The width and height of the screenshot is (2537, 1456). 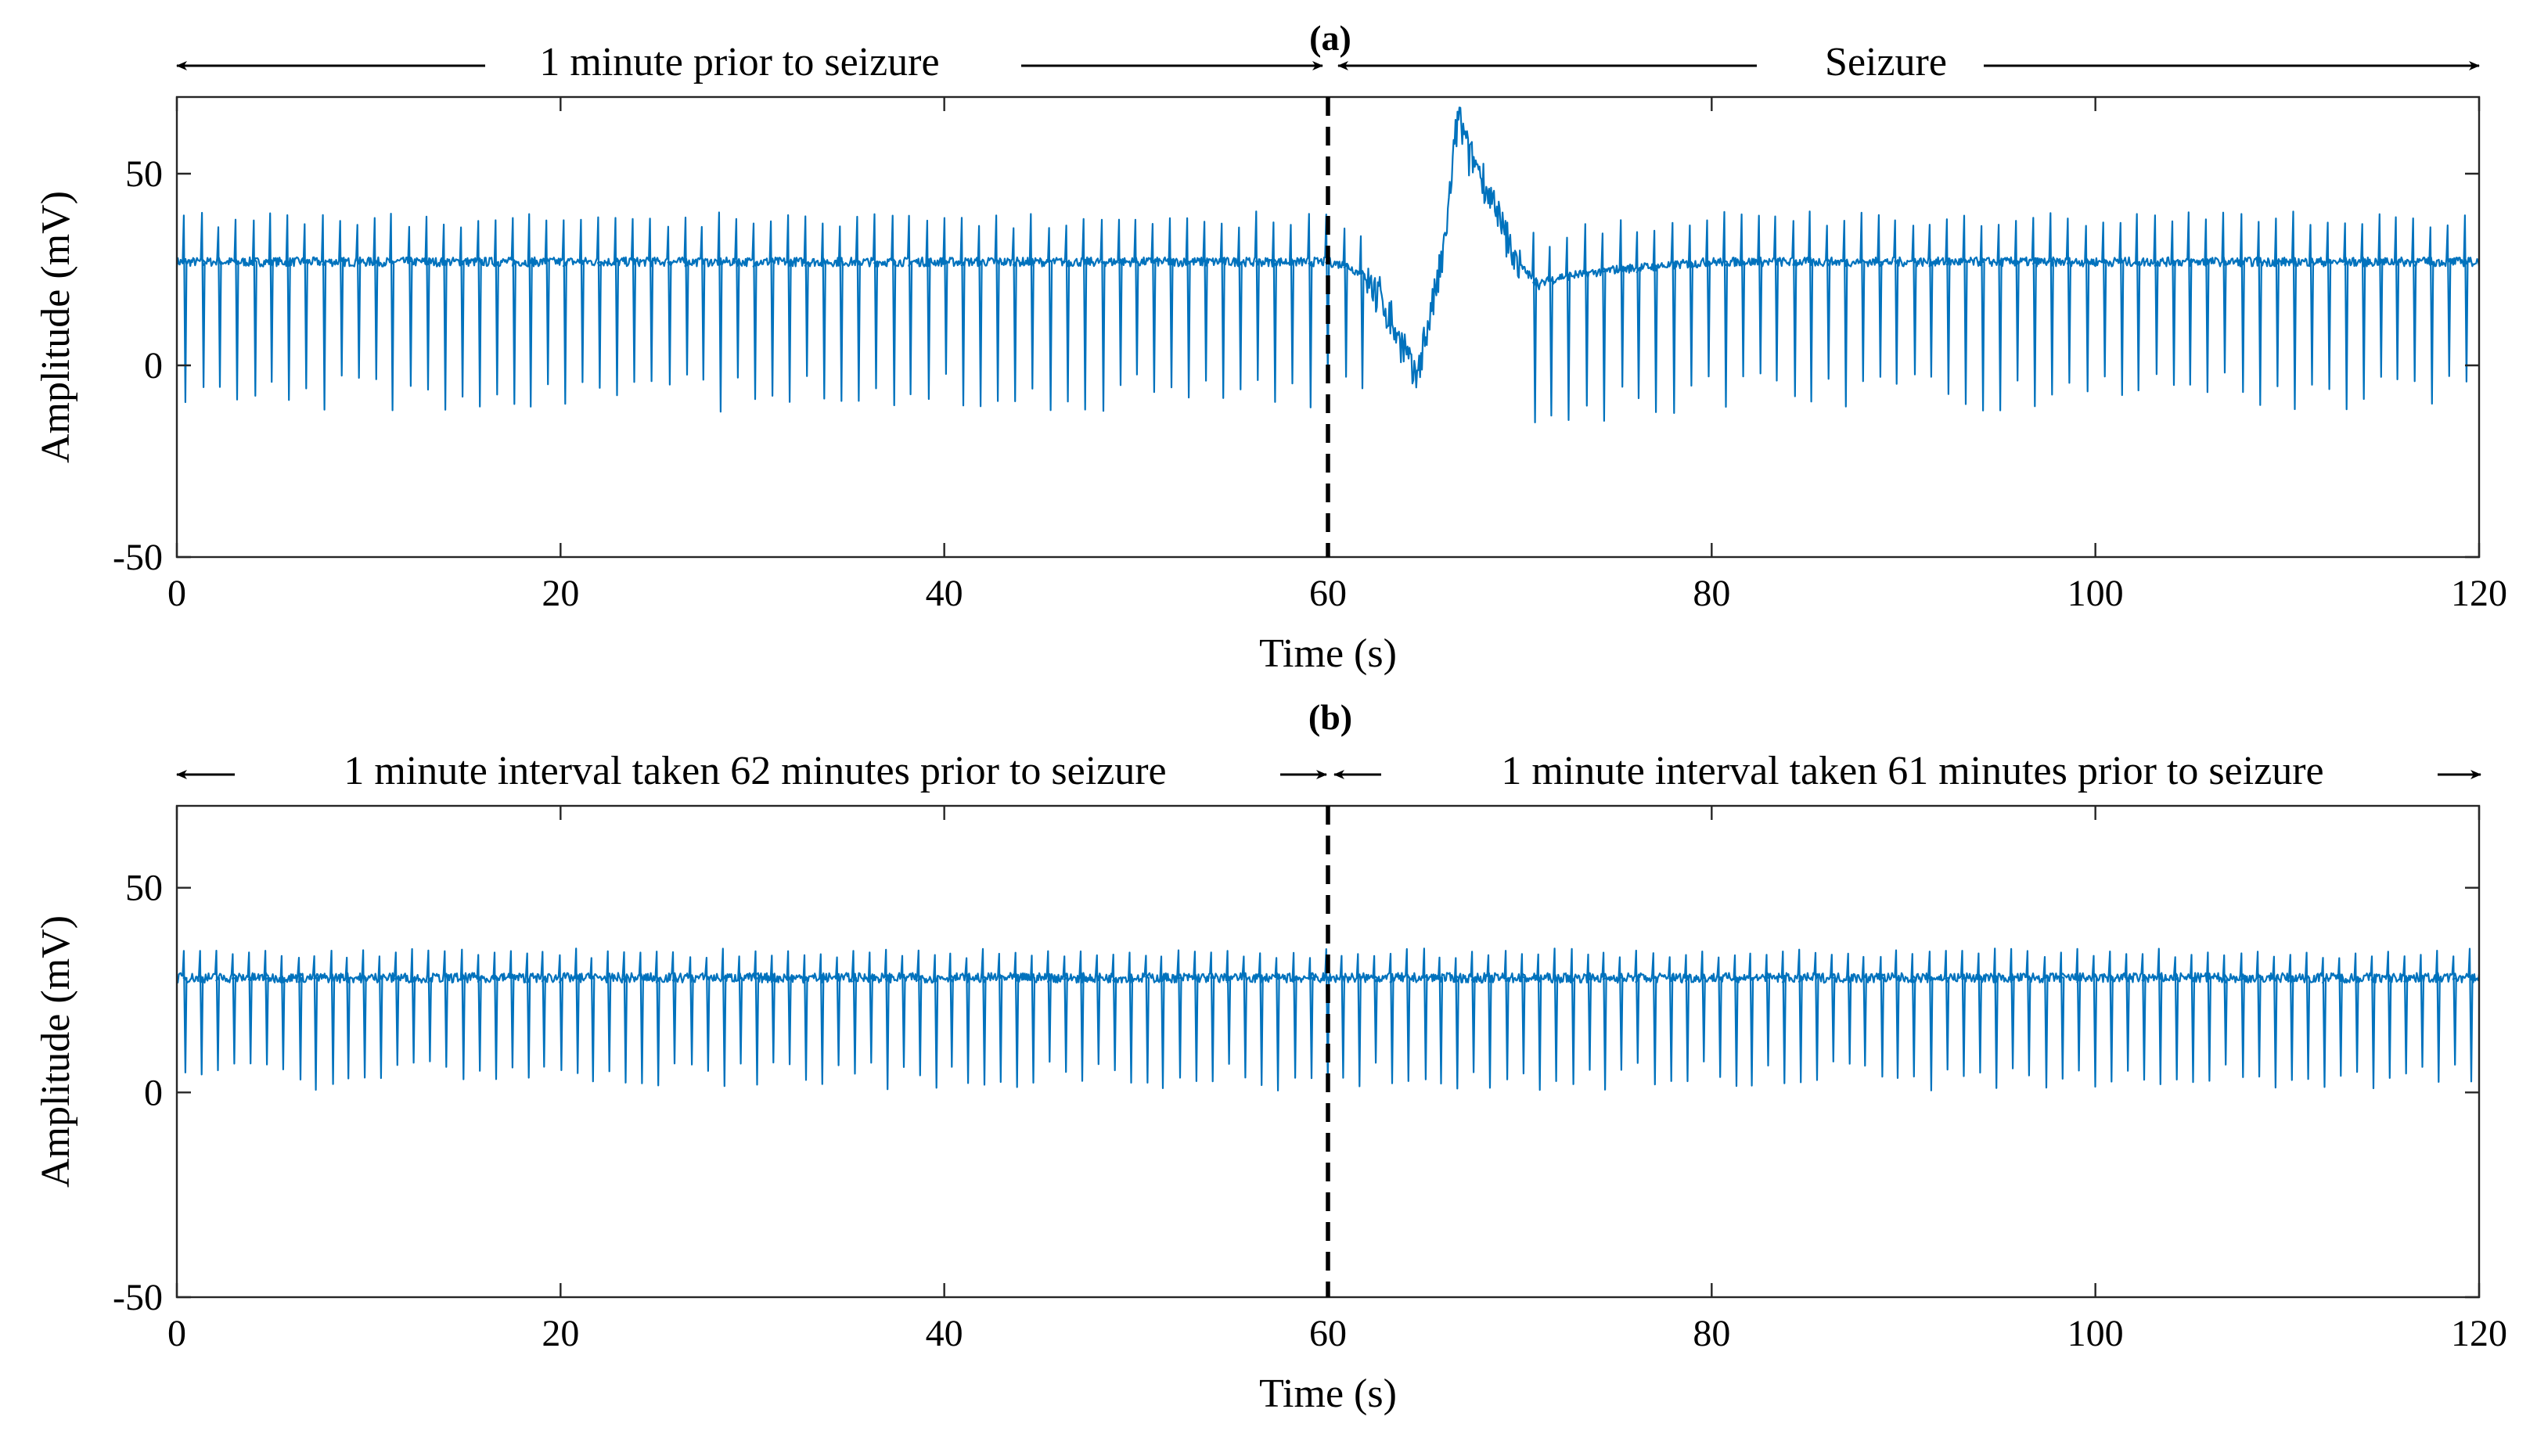 What do you see at coordinates (944, 1333) in the screenshot?
I see `panel-b-x-tick-label: 40` at bounding box center [944, 1333].